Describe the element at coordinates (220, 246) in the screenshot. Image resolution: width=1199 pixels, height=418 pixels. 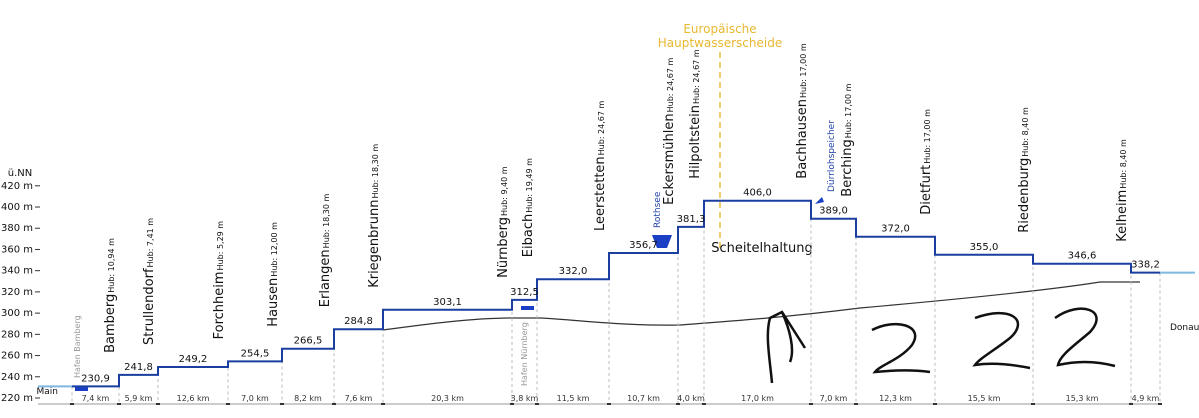
I see `lock-lift: Hub: 5,29 m` at that location.